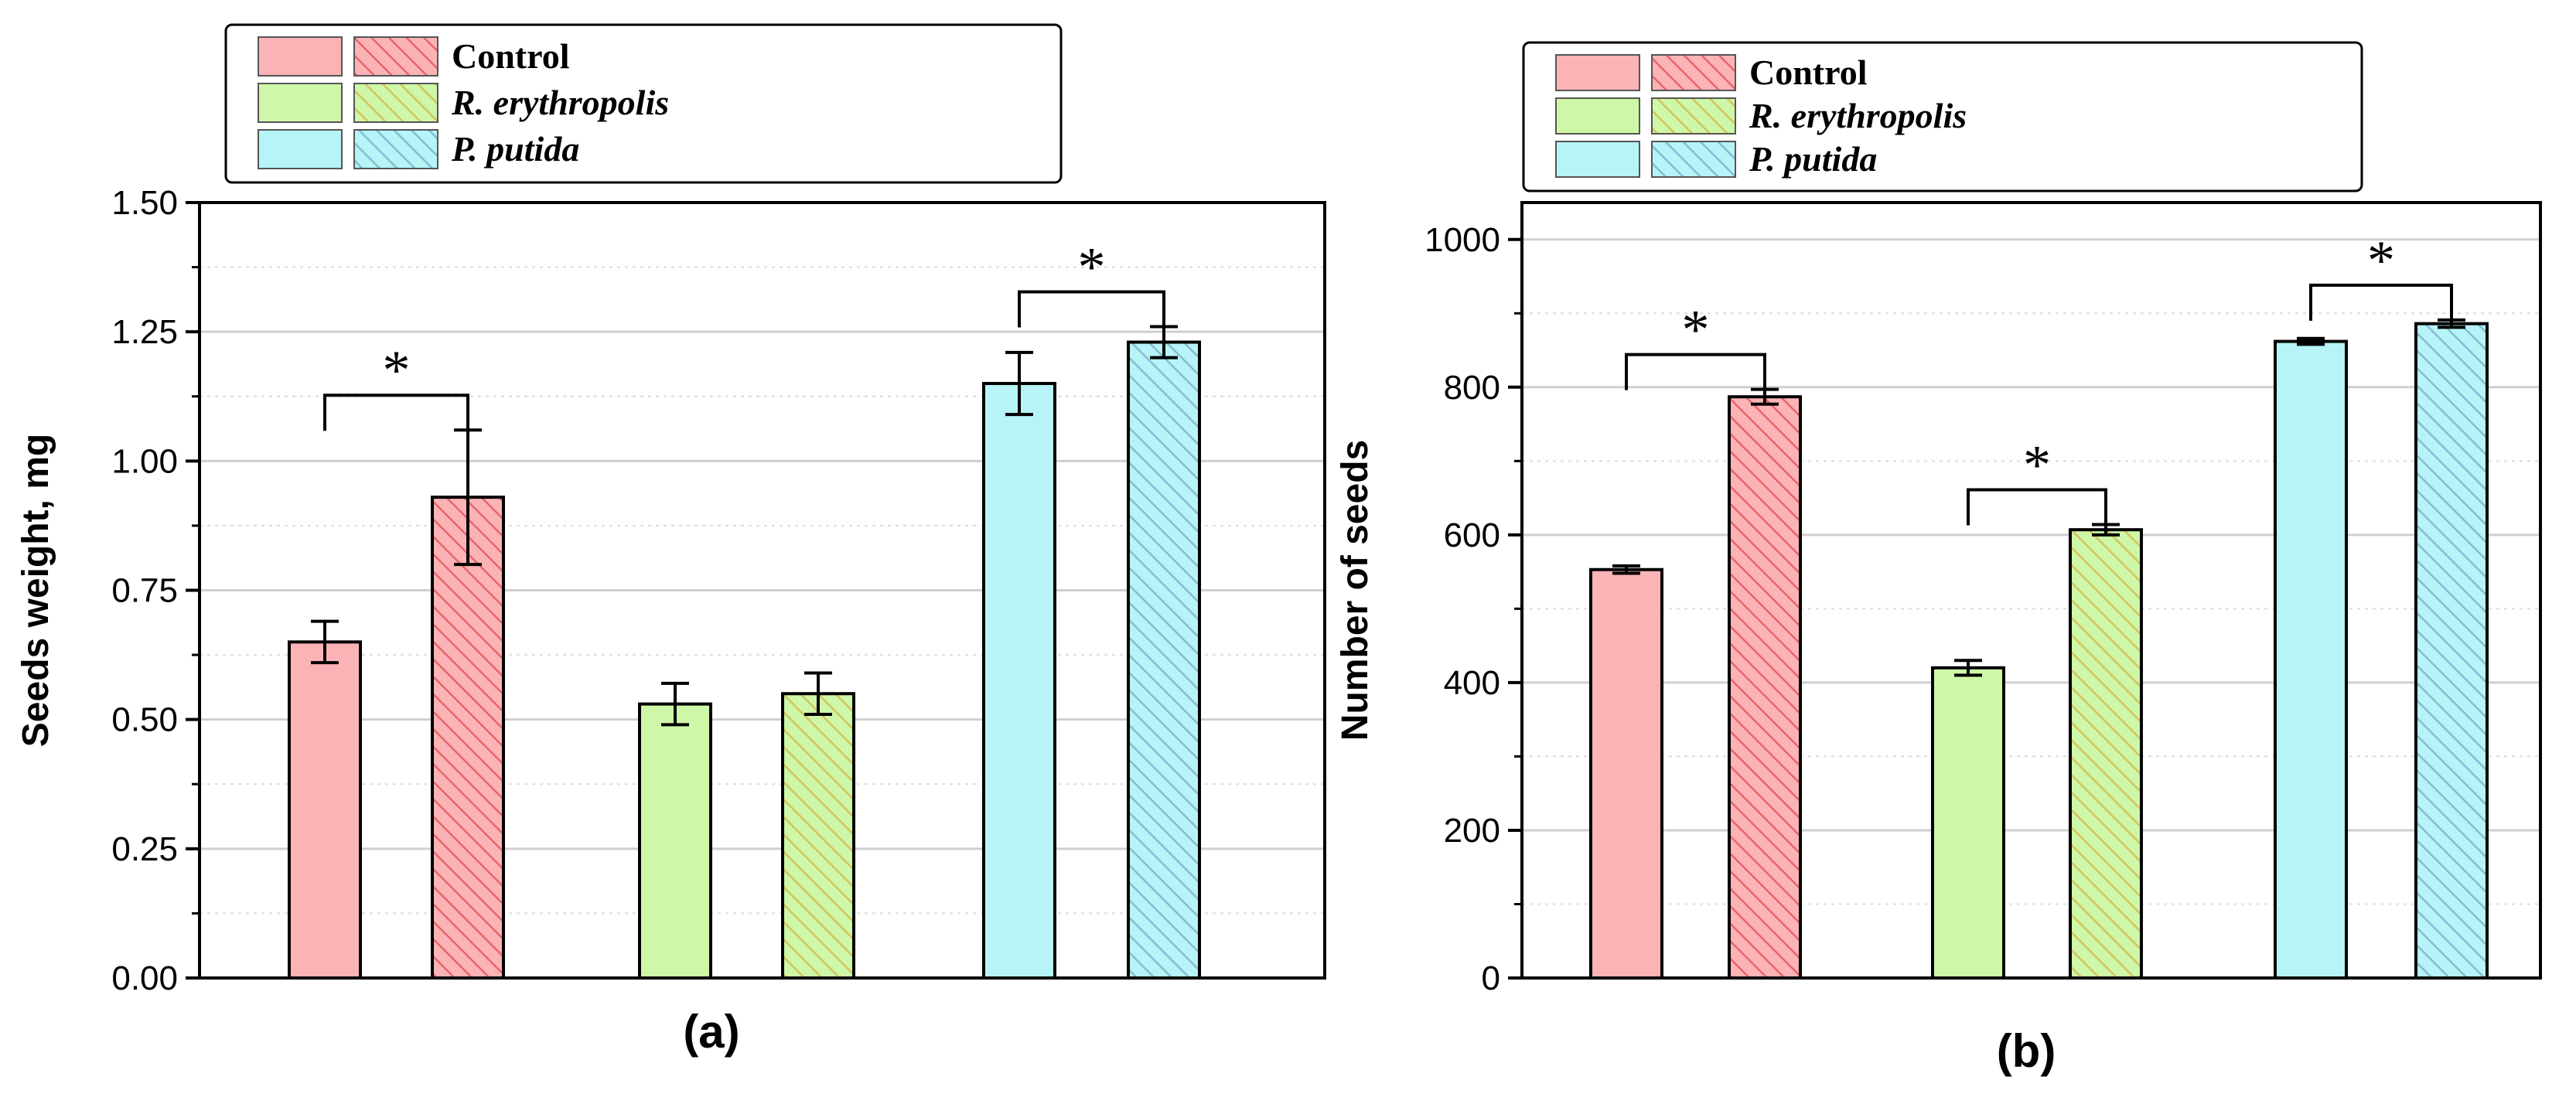  What do you see at coordinates (1491, 978) in the screenshot?
I see `y-tick-label: 0` at bounding box center [1491, 978].